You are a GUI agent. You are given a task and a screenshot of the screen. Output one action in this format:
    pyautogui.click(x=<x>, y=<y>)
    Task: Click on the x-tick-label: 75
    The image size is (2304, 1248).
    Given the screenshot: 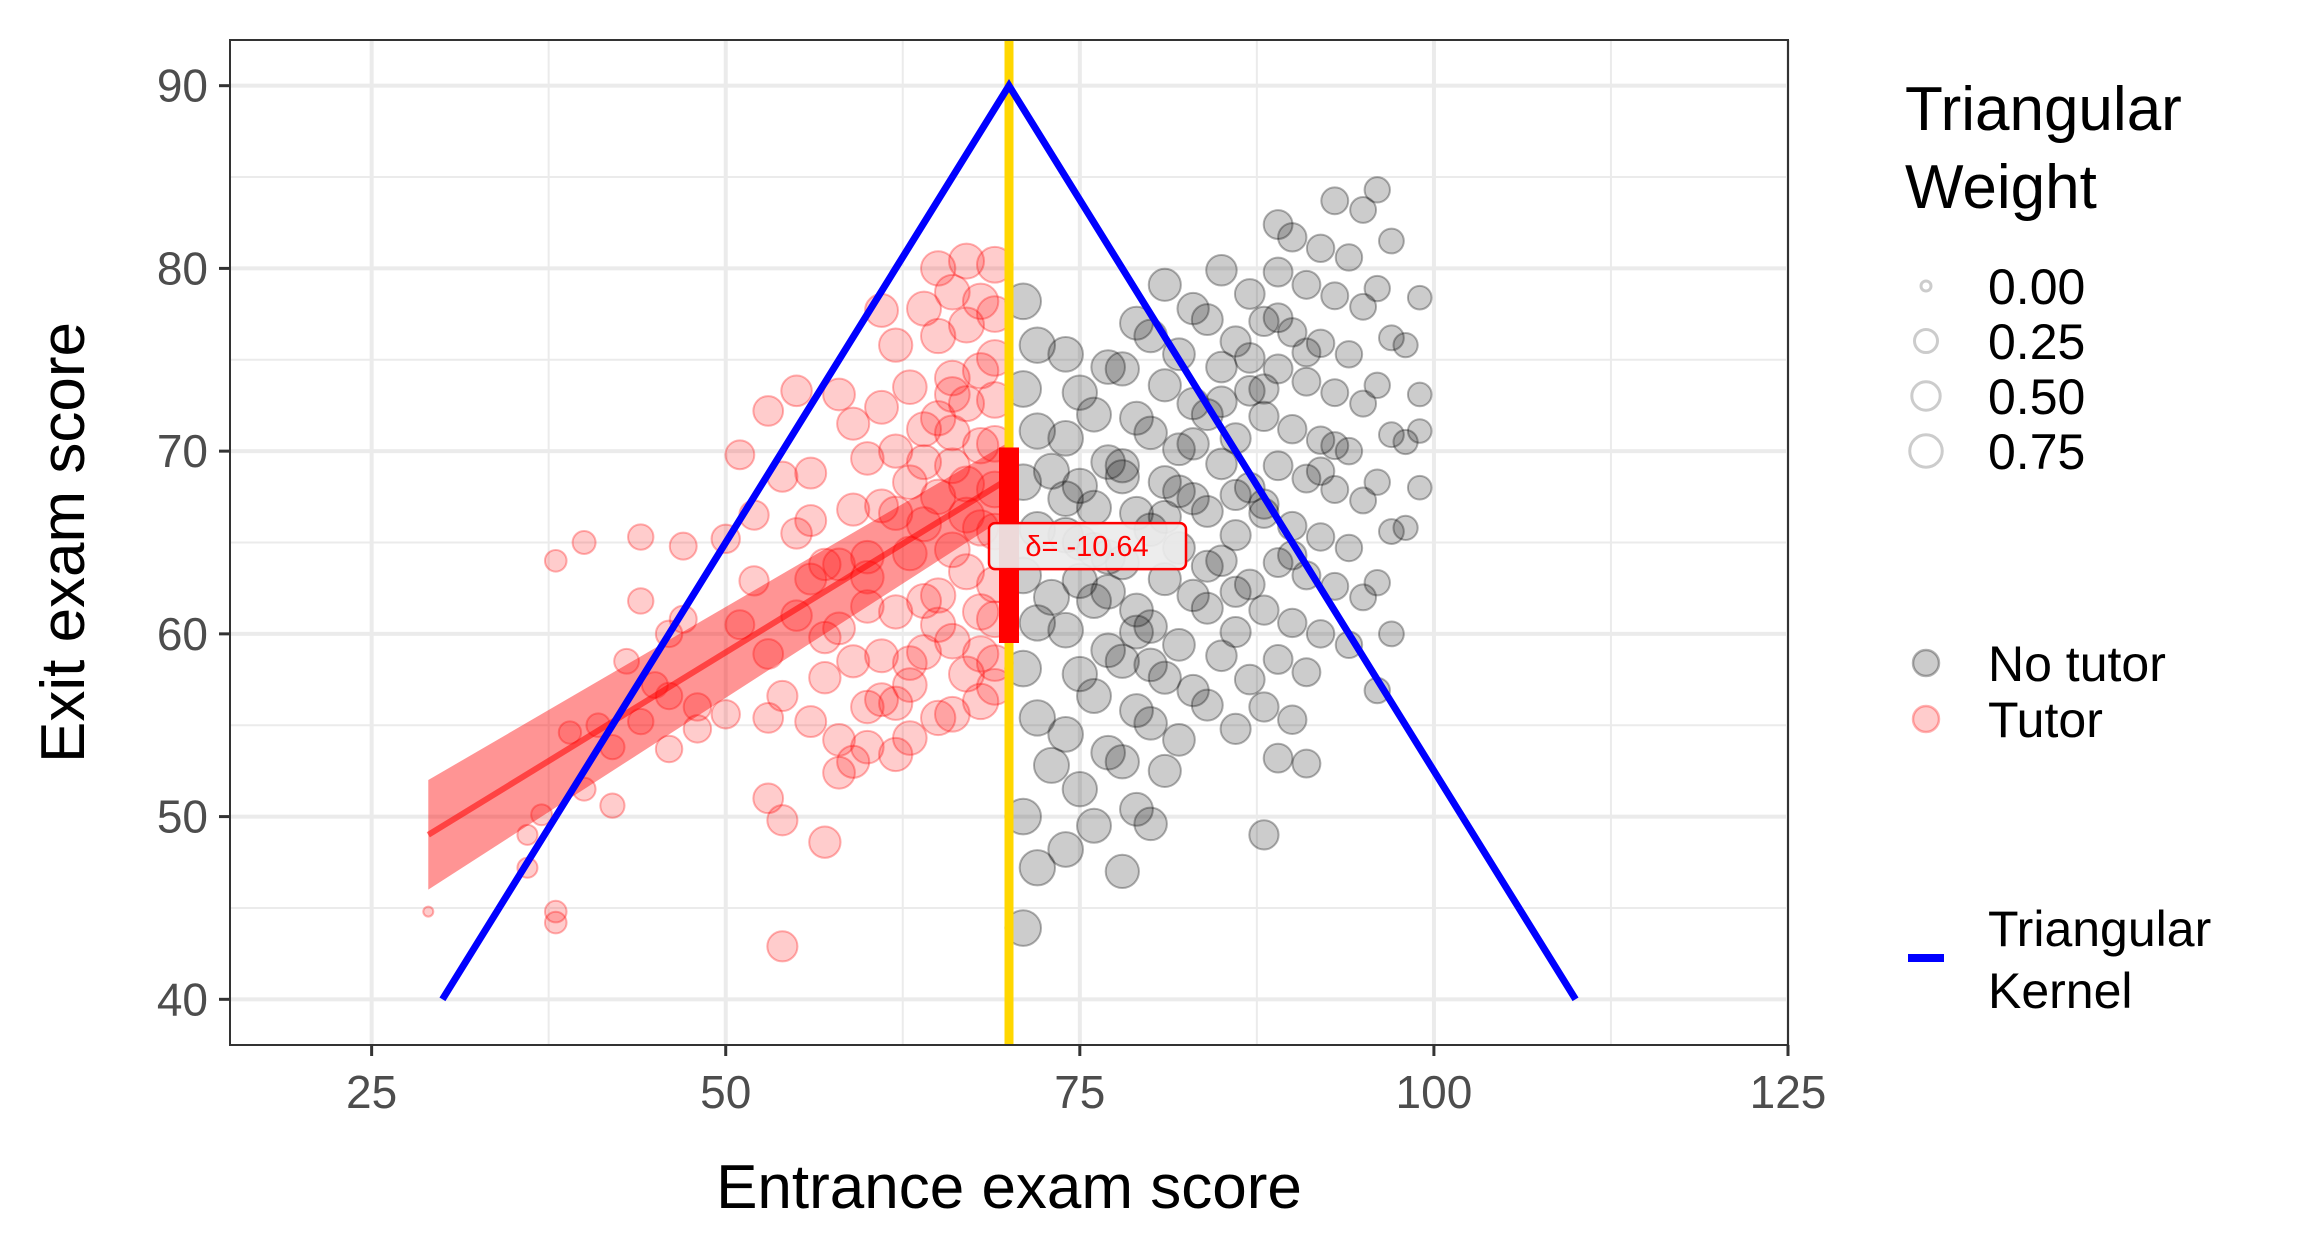 What is the action you would take?
    pyautogui.click(x=1079, y=1092)
    